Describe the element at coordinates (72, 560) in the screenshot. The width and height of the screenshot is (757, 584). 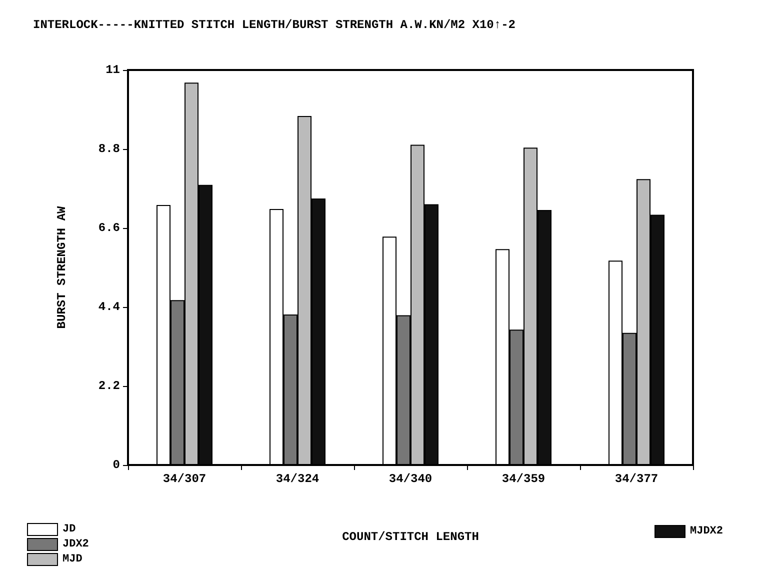
I see `legend-label: MJD` at that location.